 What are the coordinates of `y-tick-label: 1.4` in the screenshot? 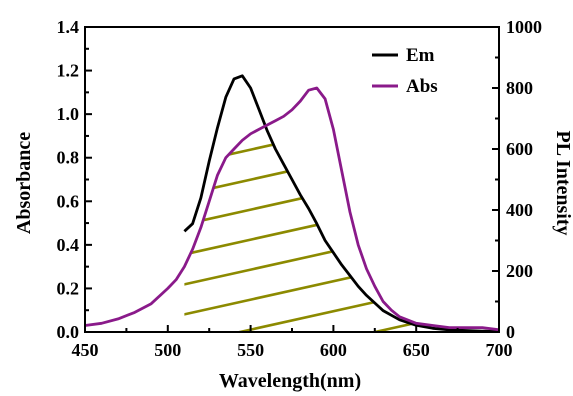 It's located at (68, 27).